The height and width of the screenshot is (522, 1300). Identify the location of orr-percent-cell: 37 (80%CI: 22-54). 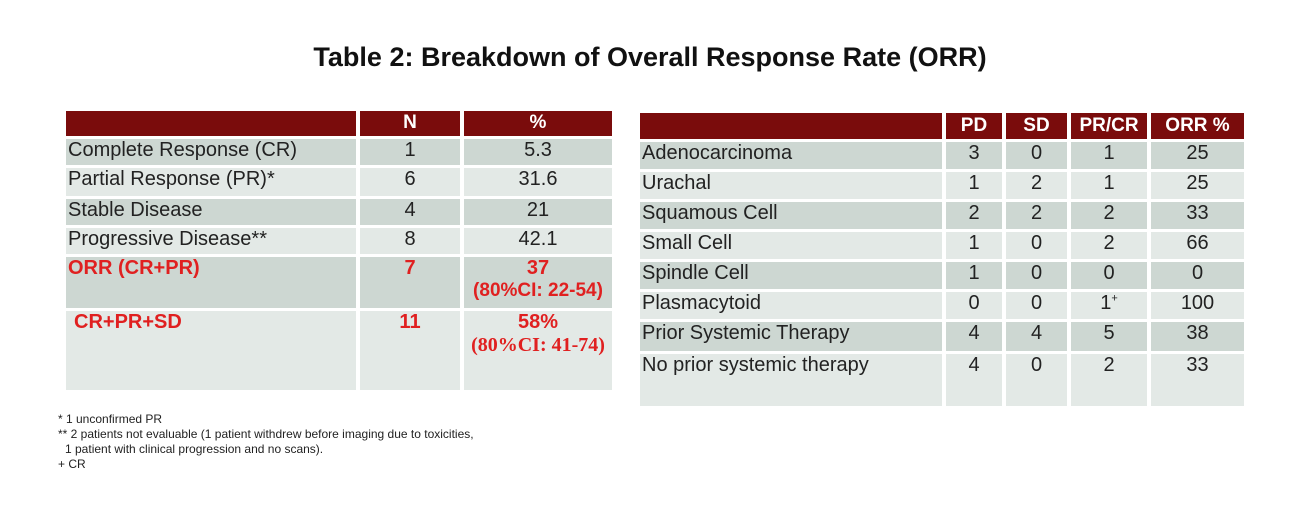
(537, 283).